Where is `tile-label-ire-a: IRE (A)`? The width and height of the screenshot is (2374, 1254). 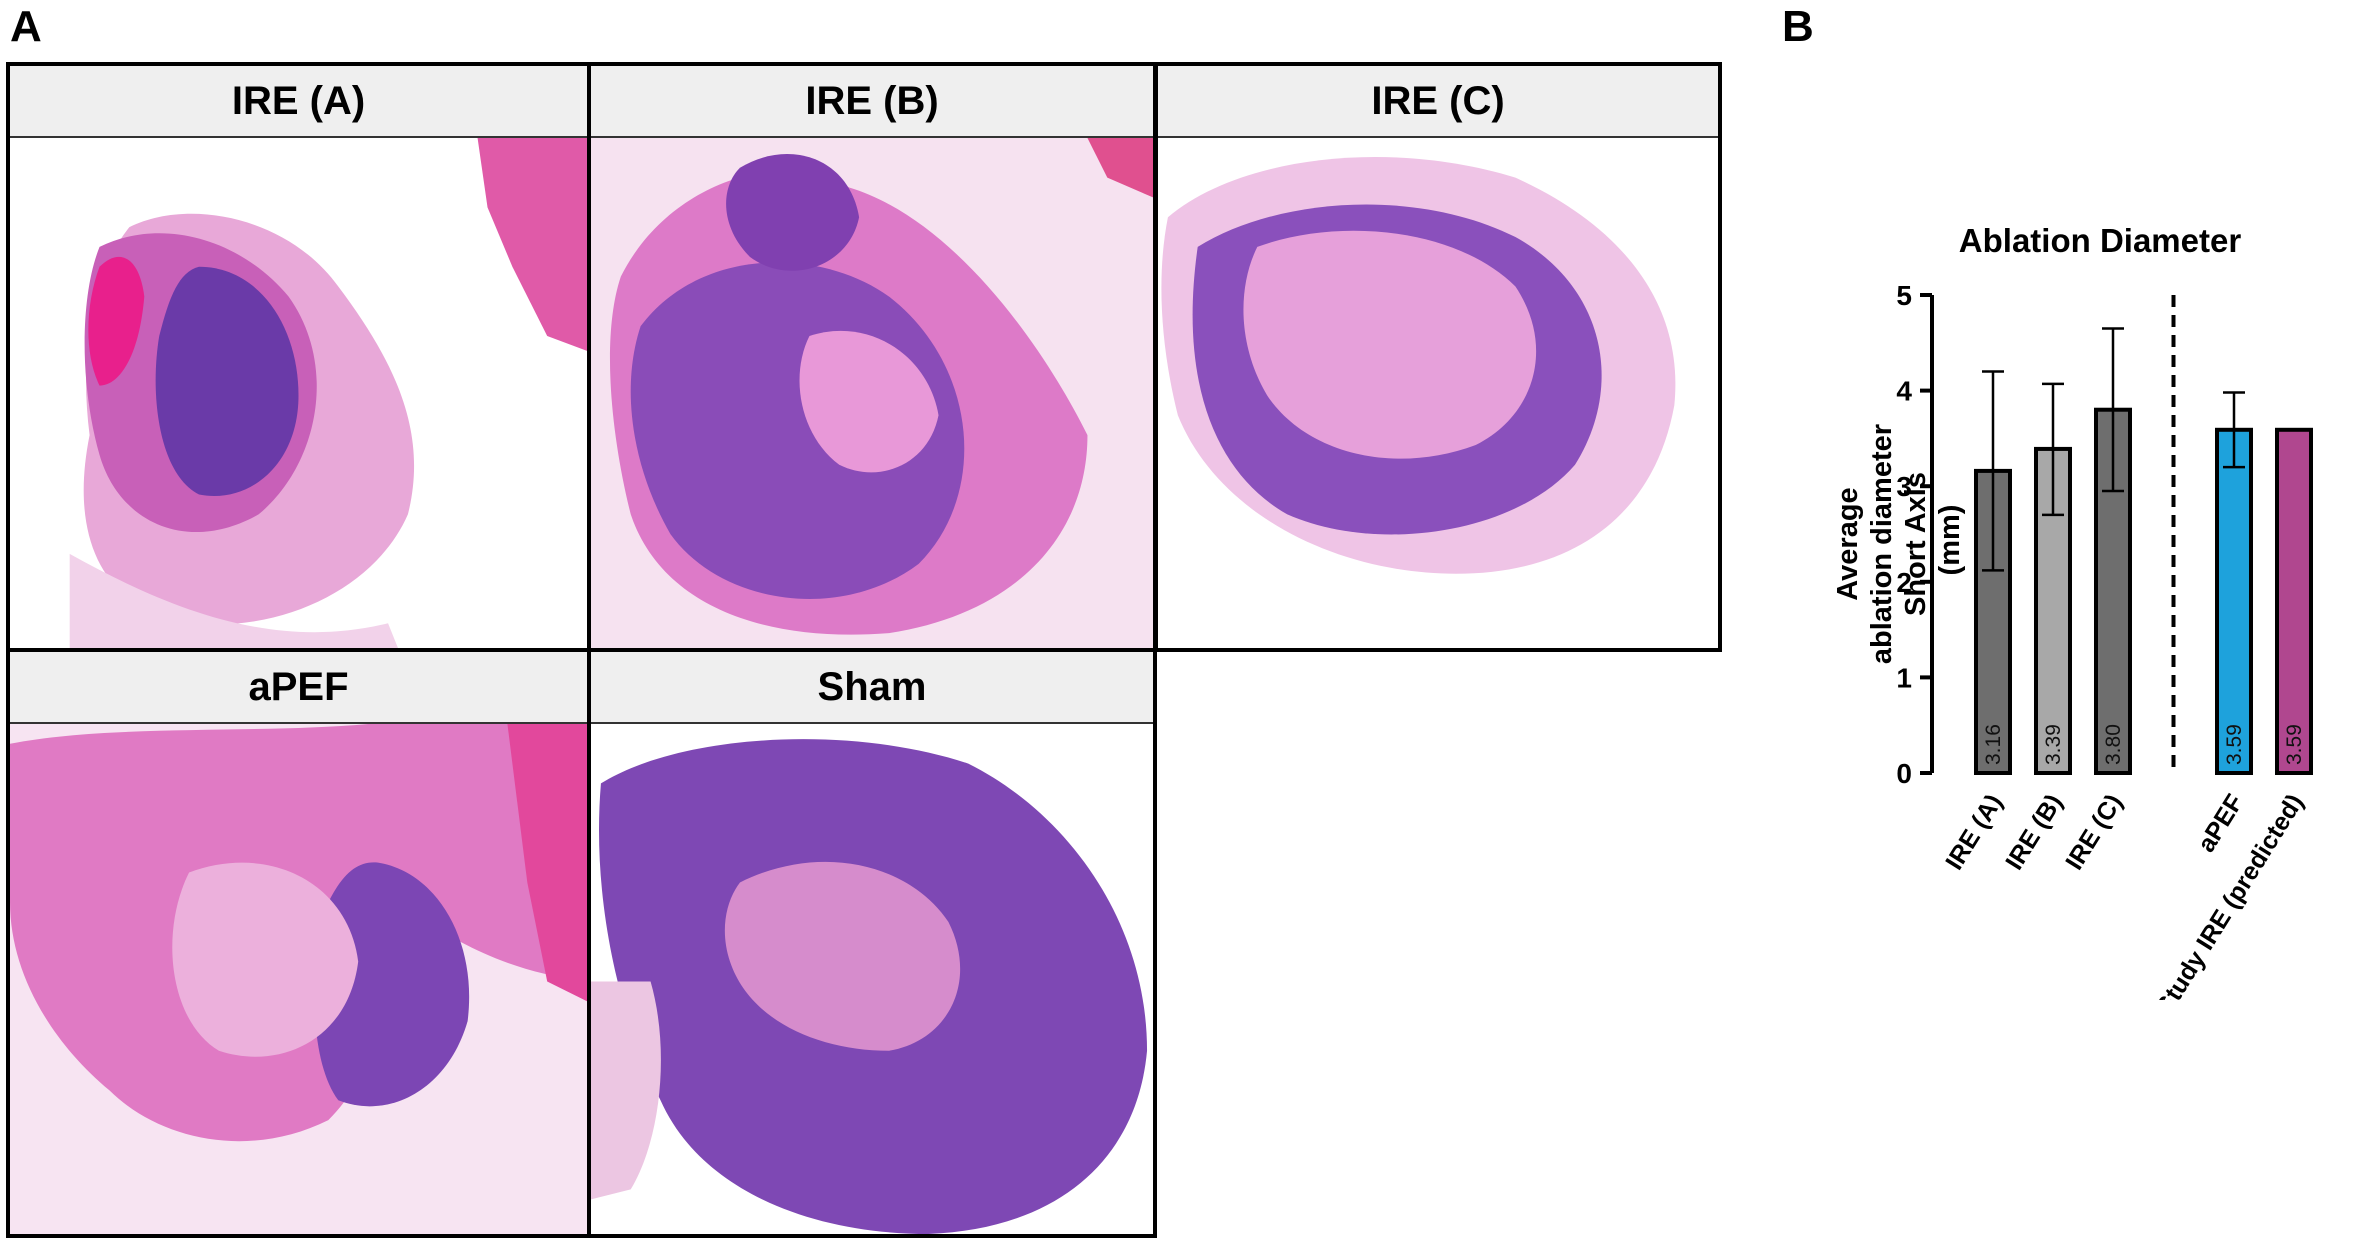 tile-label-ire-a: IRE (A) is located at coordinates (298, 102).